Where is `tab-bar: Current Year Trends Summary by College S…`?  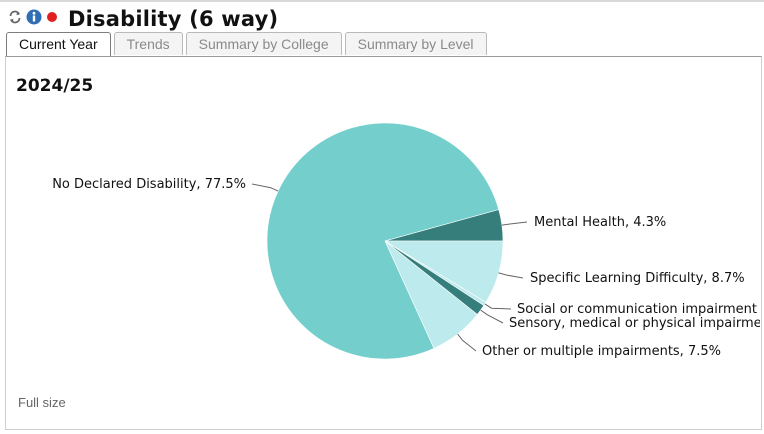
tab-bar: Current Year Trends Summary by College S… is located at coordinates (248, 44).